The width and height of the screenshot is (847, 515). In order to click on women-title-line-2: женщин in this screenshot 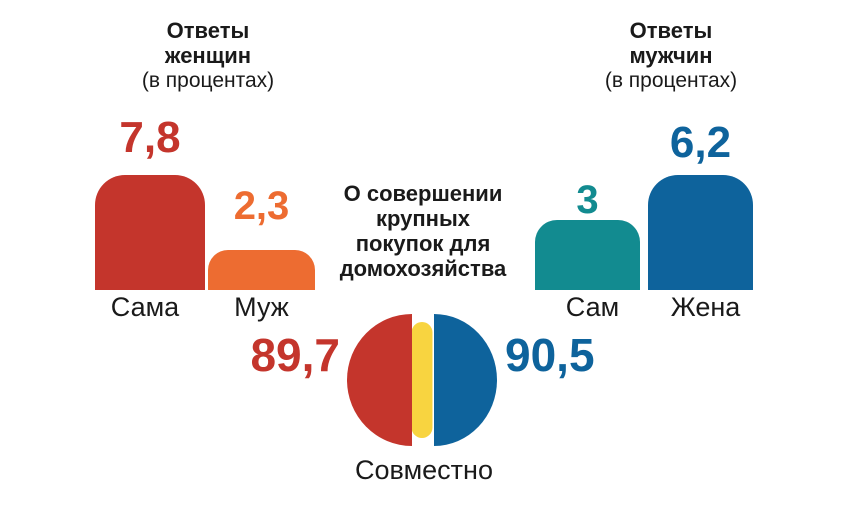, I will do `click(208, 55)`.